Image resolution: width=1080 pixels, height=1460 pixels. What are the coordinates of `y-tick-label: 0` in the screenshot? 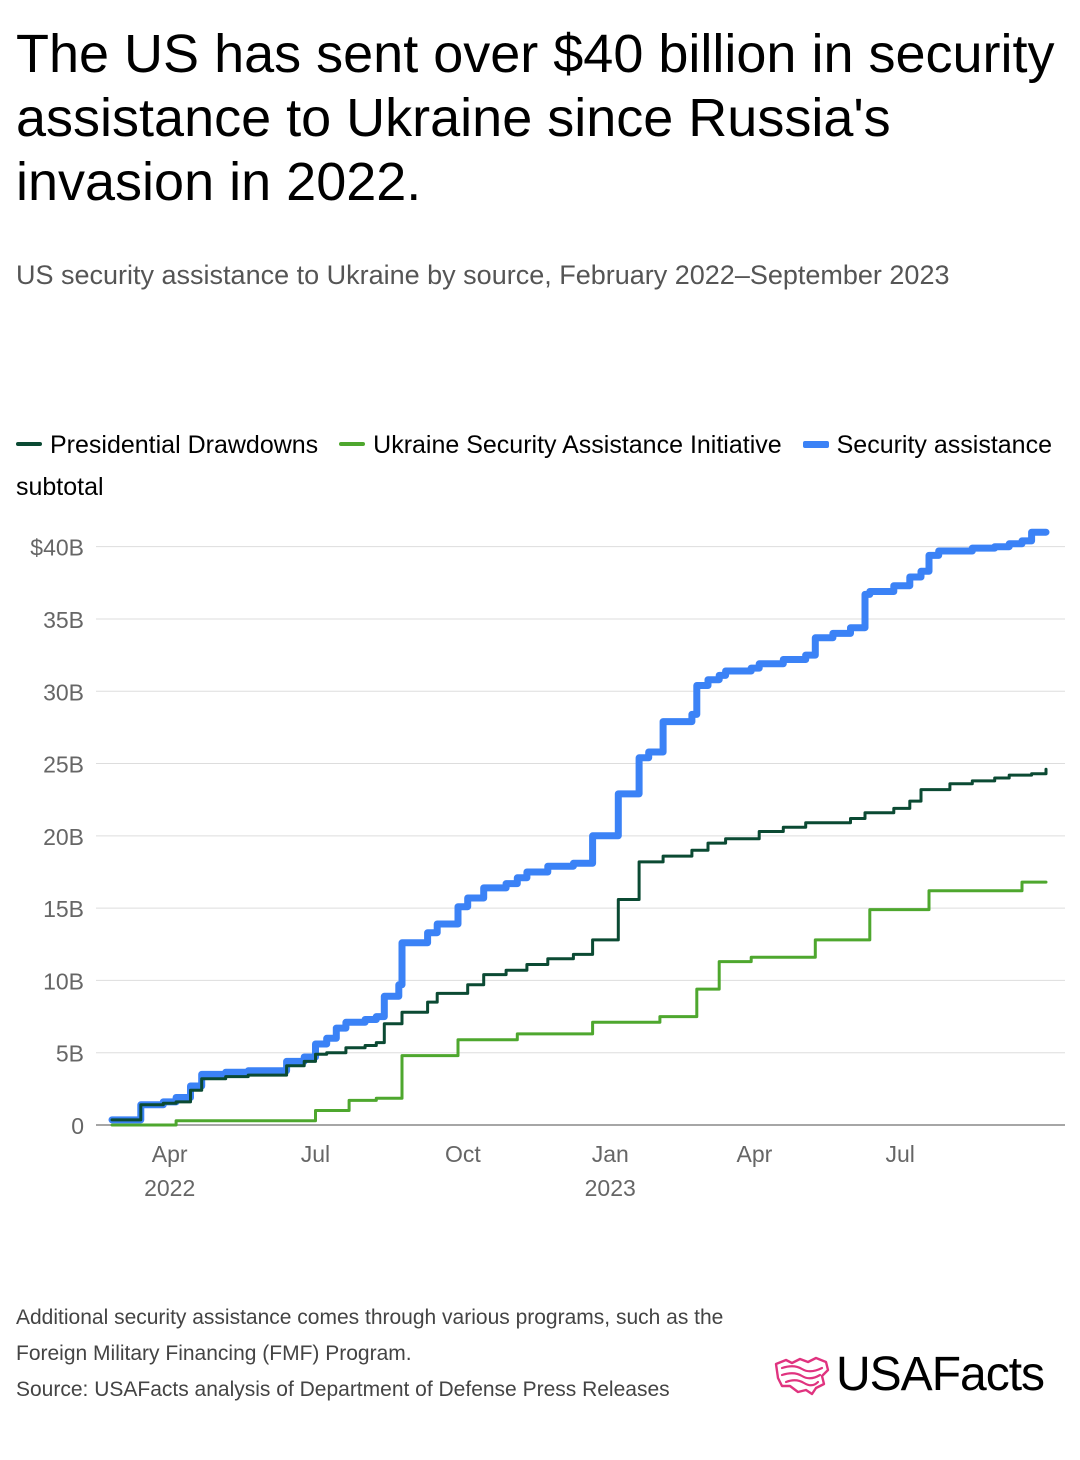 It's located at (77, 1126).